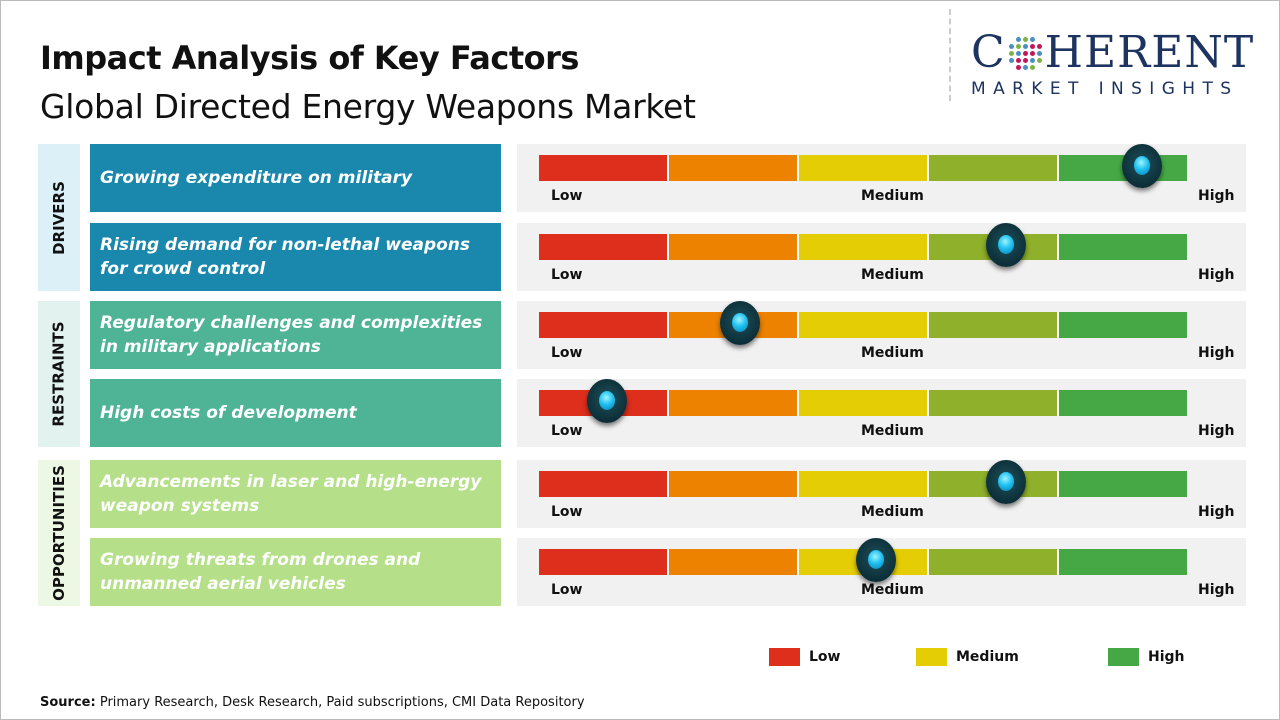 The width and height of the screenshot is (1280, 720). I want to click on category-label: DRIVERS, so click(59, 217).